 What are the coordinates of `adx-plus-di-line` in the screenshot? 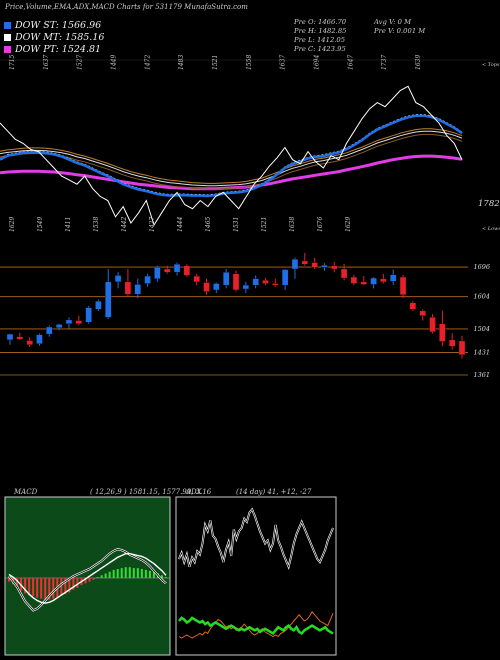 It's located at (256, 626).